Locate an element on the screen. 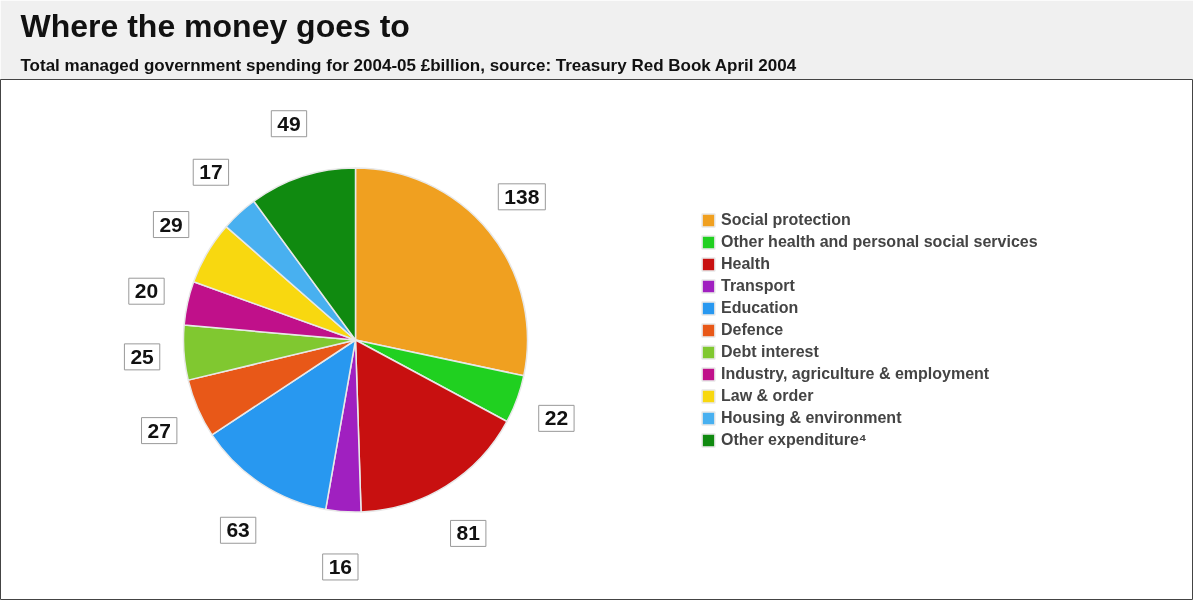 The width and height of the screenshot is (1193, 602). legend-label: Housing & environment is located at coordinates (811, 418).